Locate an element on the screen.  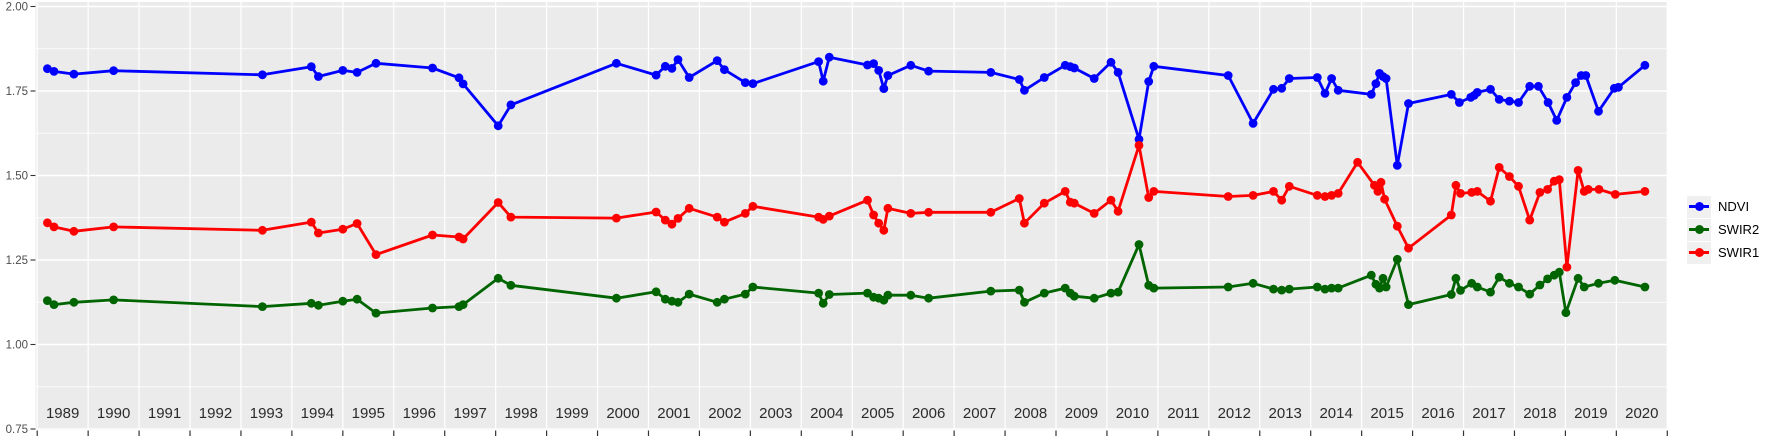
legend-item-swir2: SWIR2 is located at coordinates (1723, 229).